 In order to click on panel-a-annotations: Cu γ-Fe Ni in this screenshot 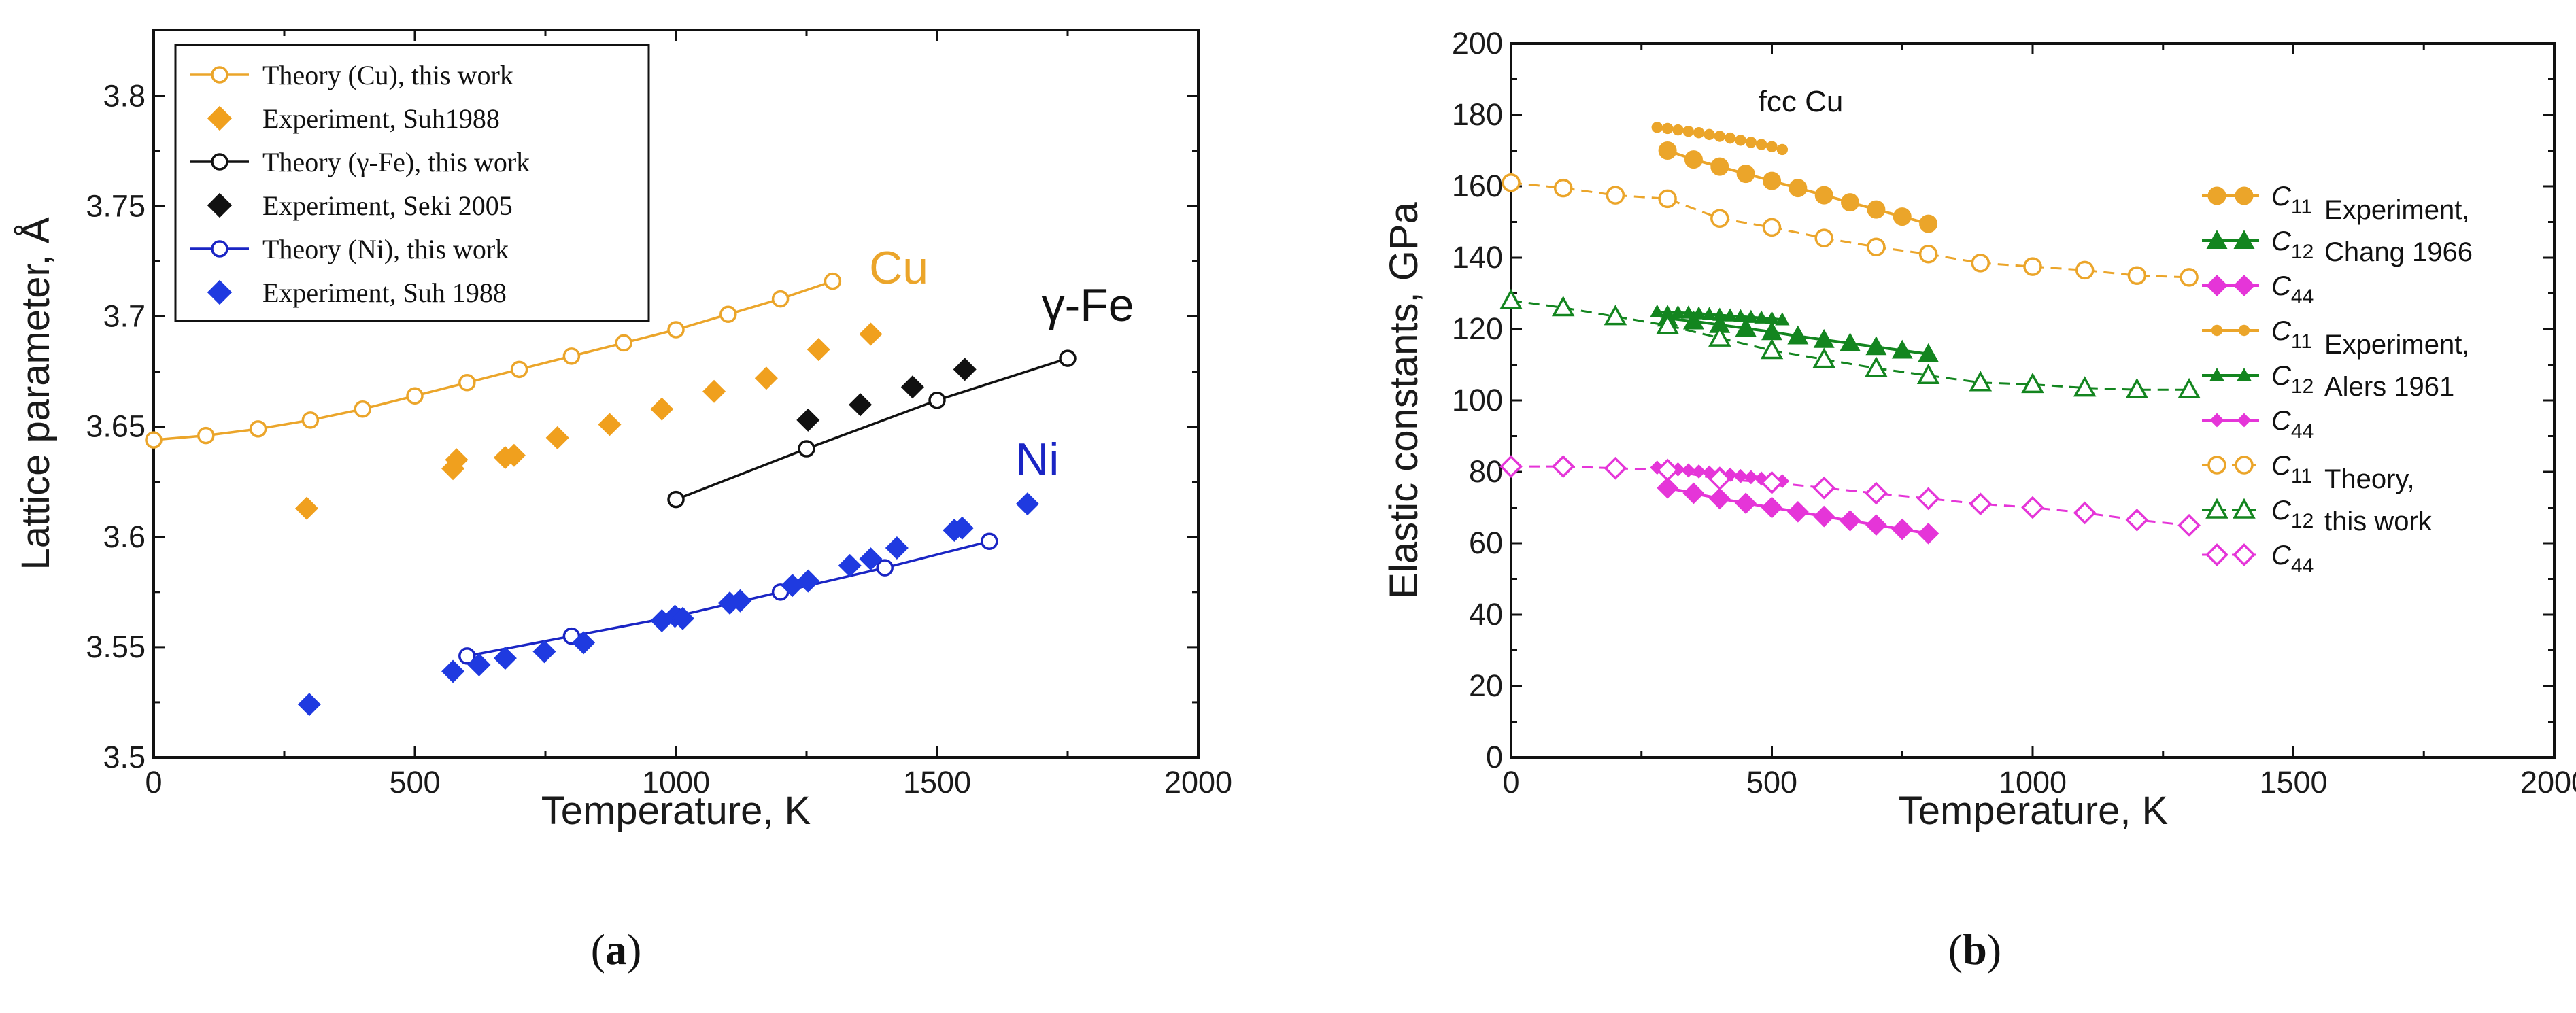, I will do `click(1001, 363)`.